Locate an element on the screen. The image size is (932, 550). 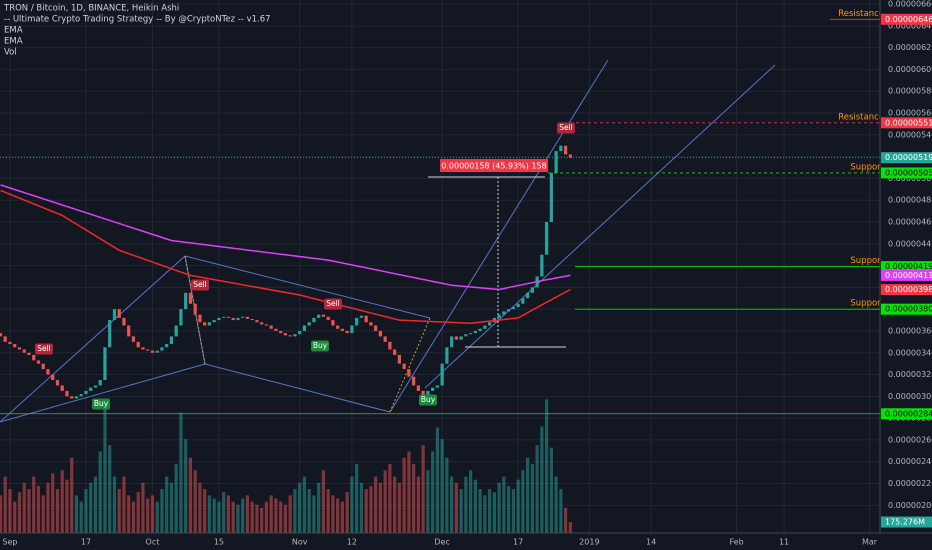
y-tick-label: 0.00000560 is located at coordinates (910, 113).